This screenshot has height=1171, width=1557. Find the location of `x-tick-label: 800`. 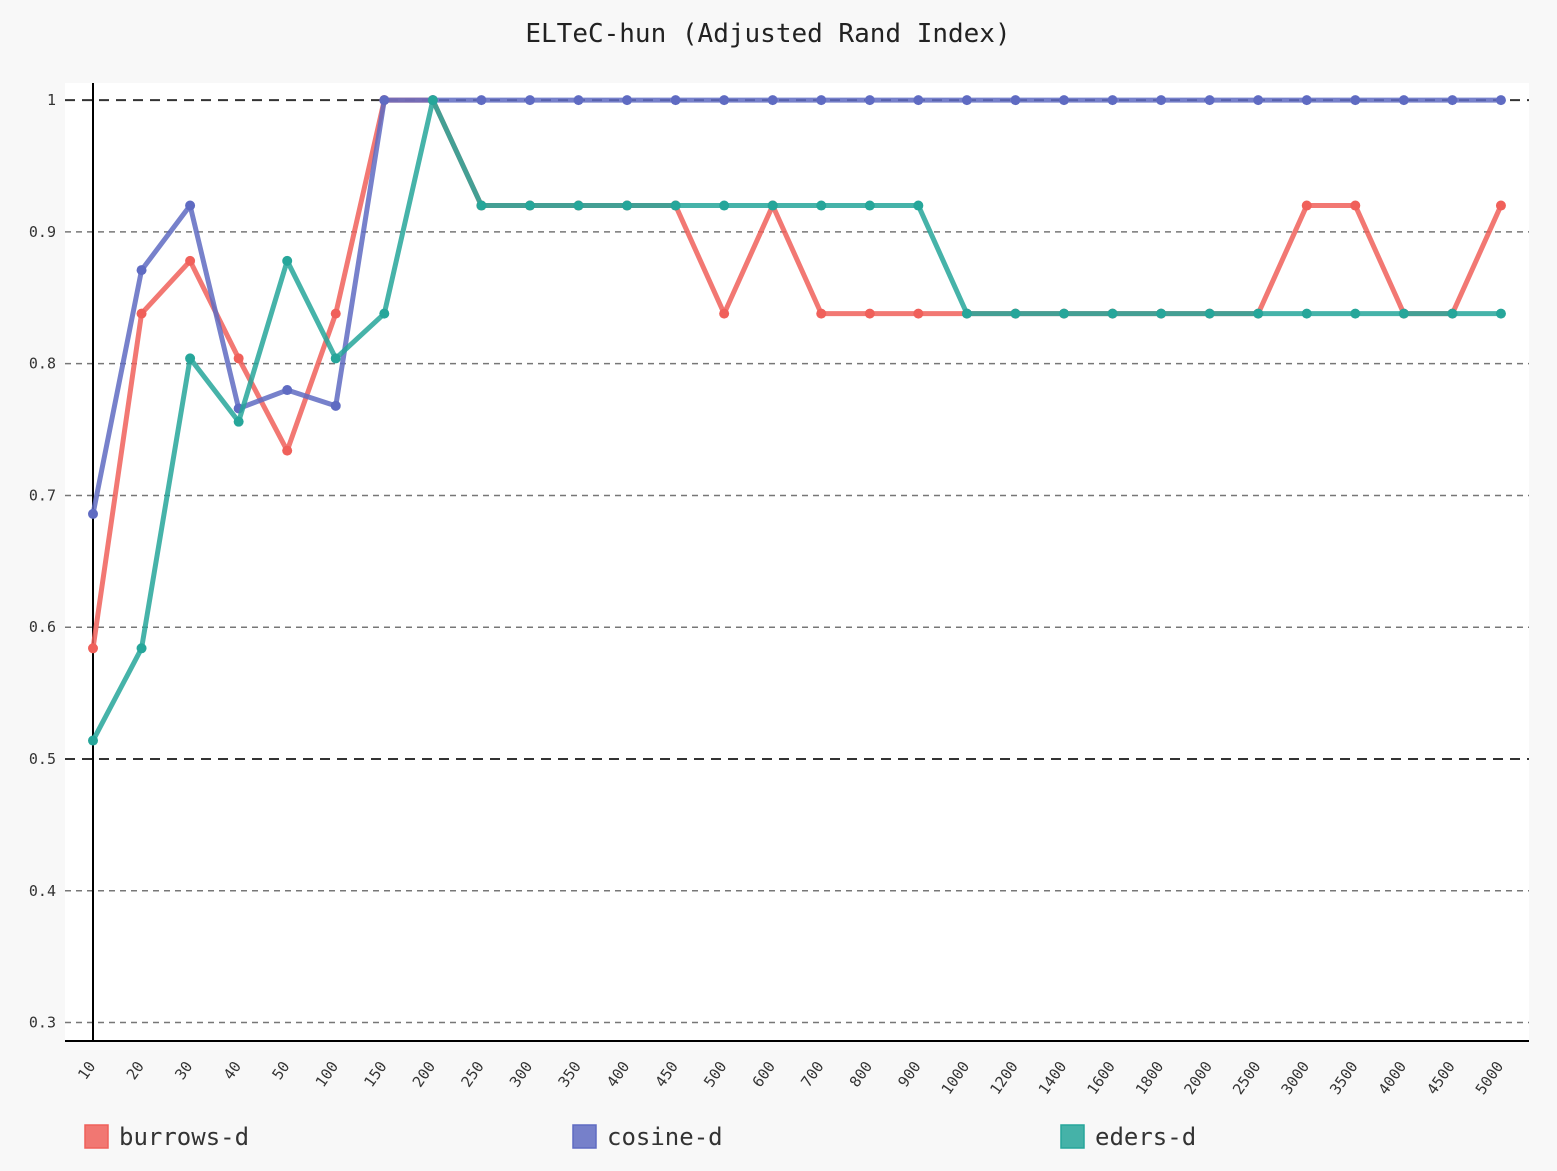

x-tick-label: 800 is located at coordinates (861, 1074).